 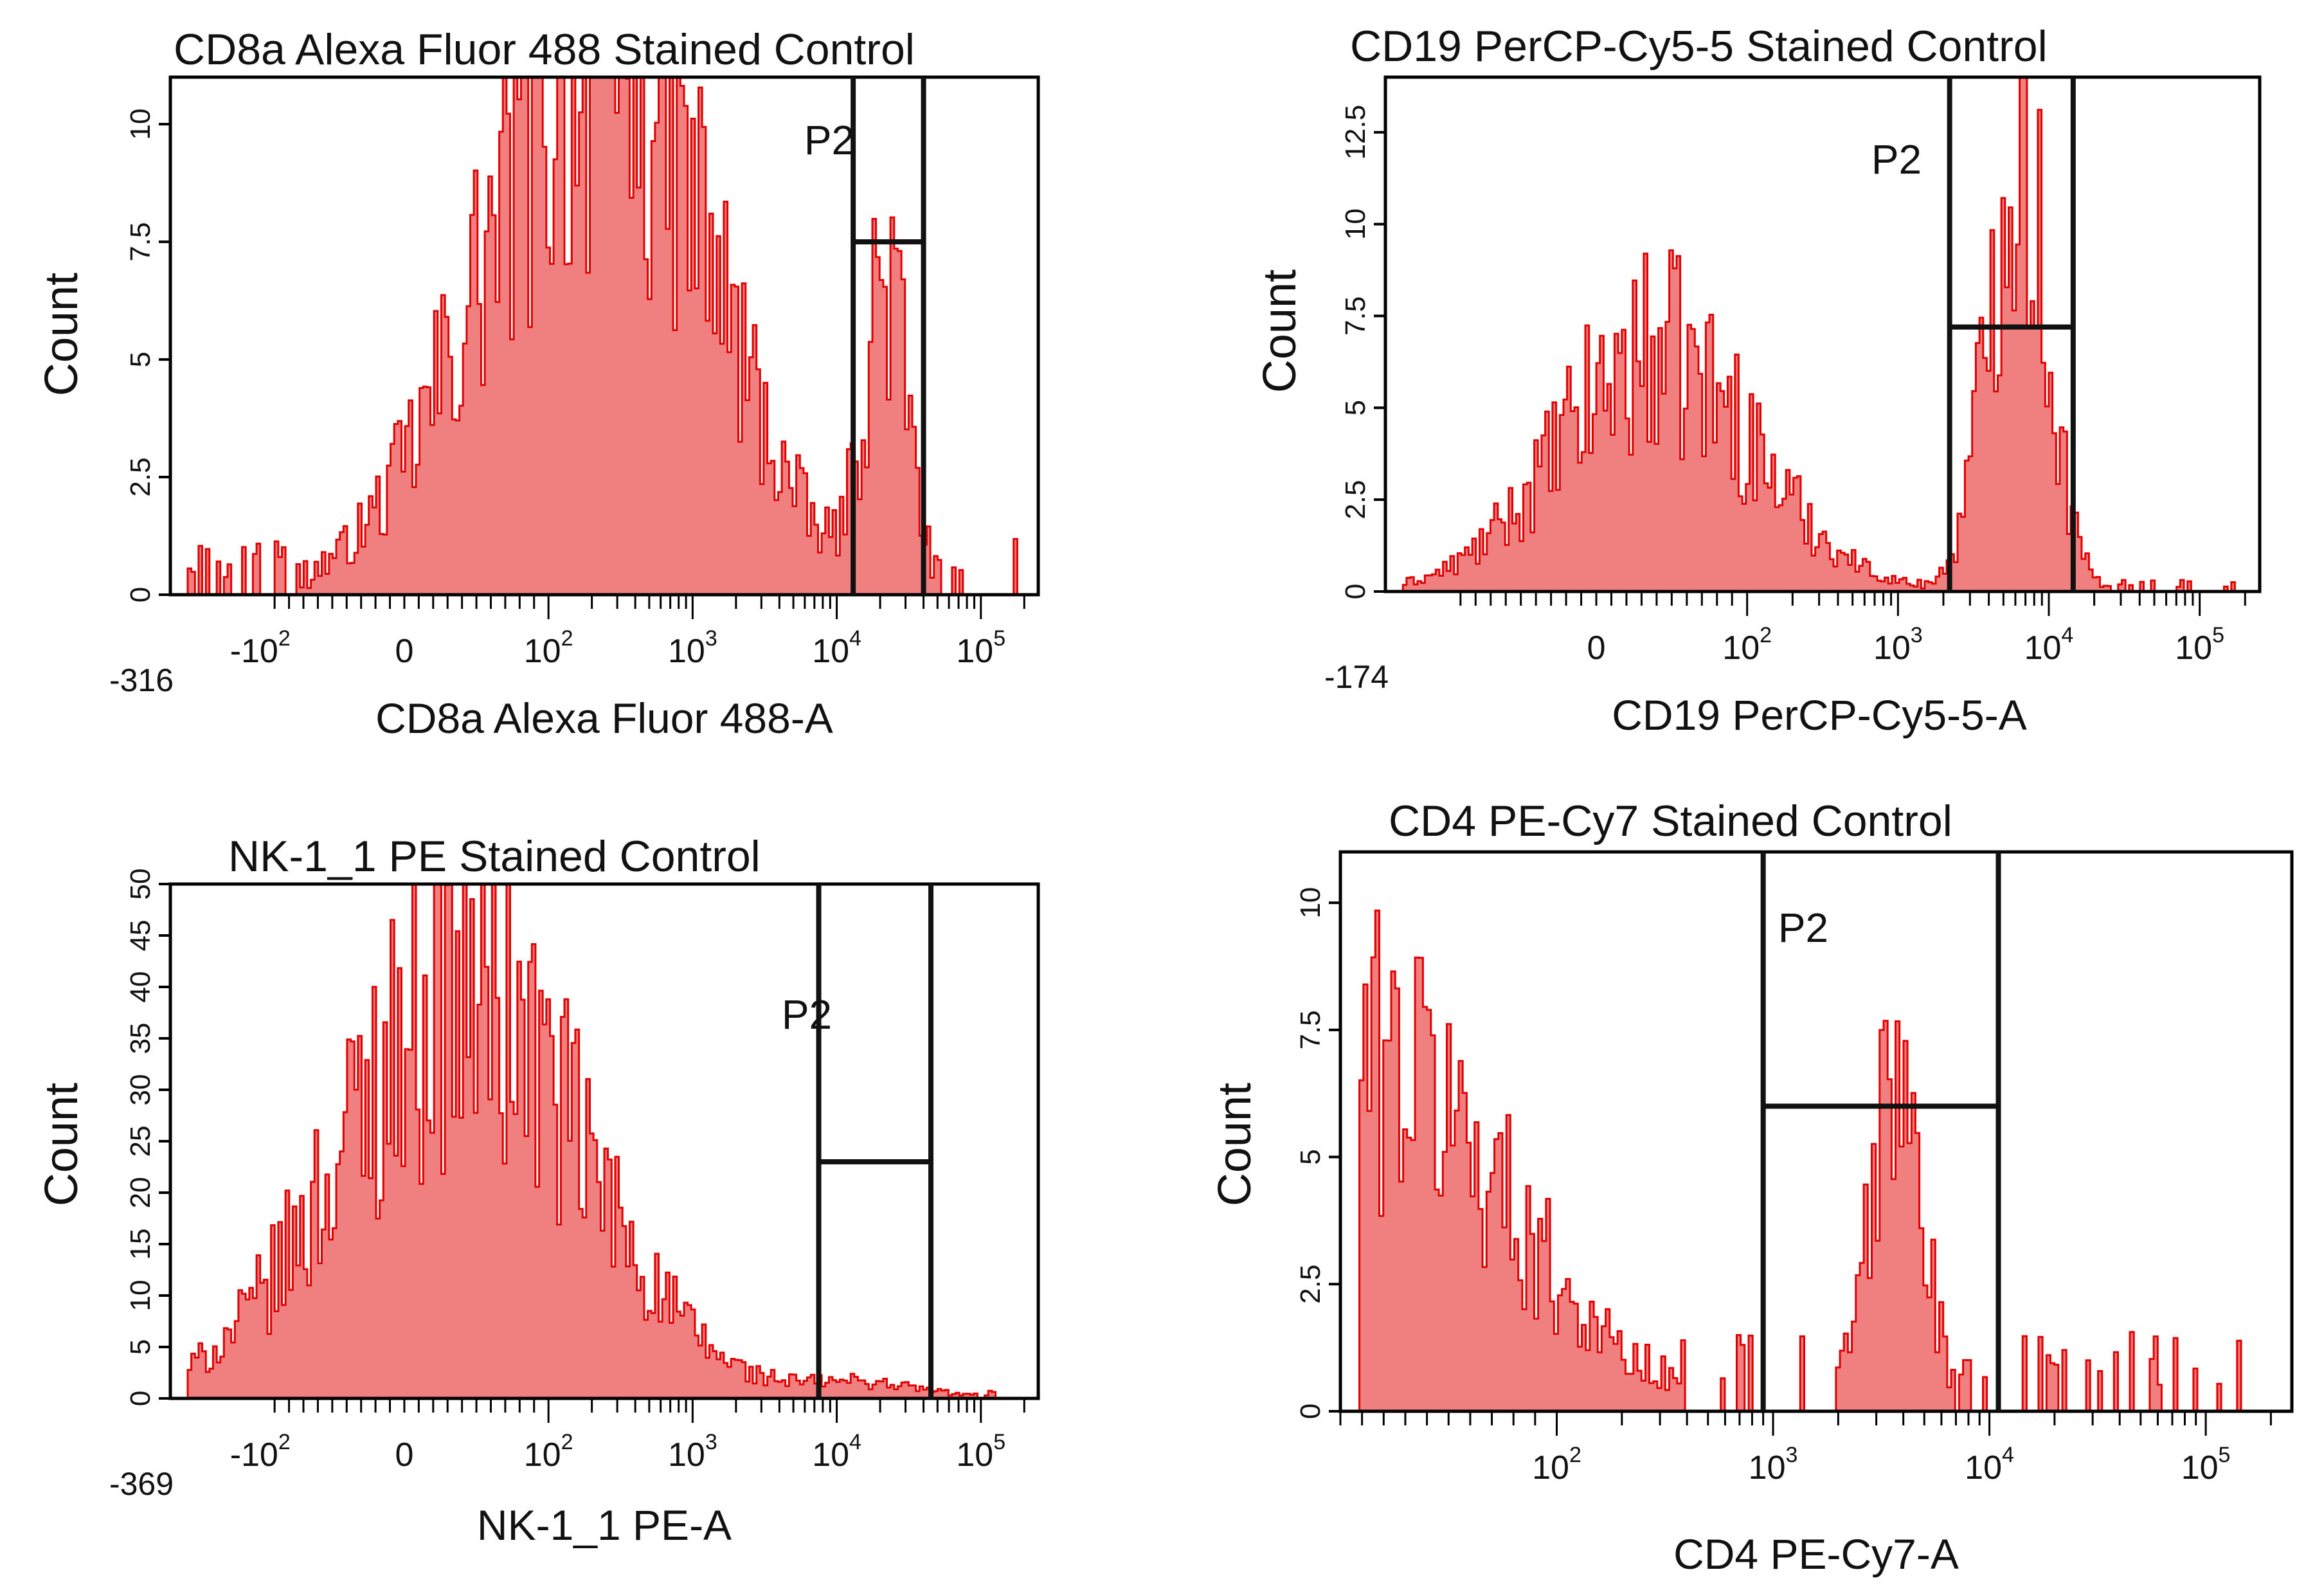 What do you see at coordinates (141, 680) in the screenshot?
I see `x-axis-min-label: -316` at bounding box center [141, 680].